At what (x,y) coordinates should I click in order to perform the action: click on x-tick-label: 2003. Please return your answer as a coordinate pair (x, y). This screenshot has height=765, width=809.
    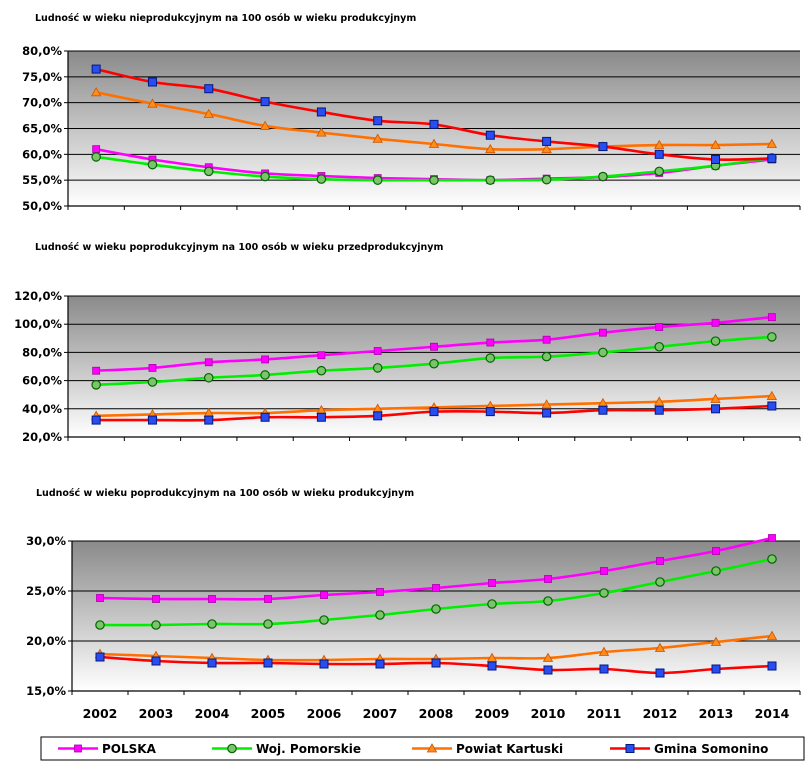
    Looking at the image, I should click on (156, 713).